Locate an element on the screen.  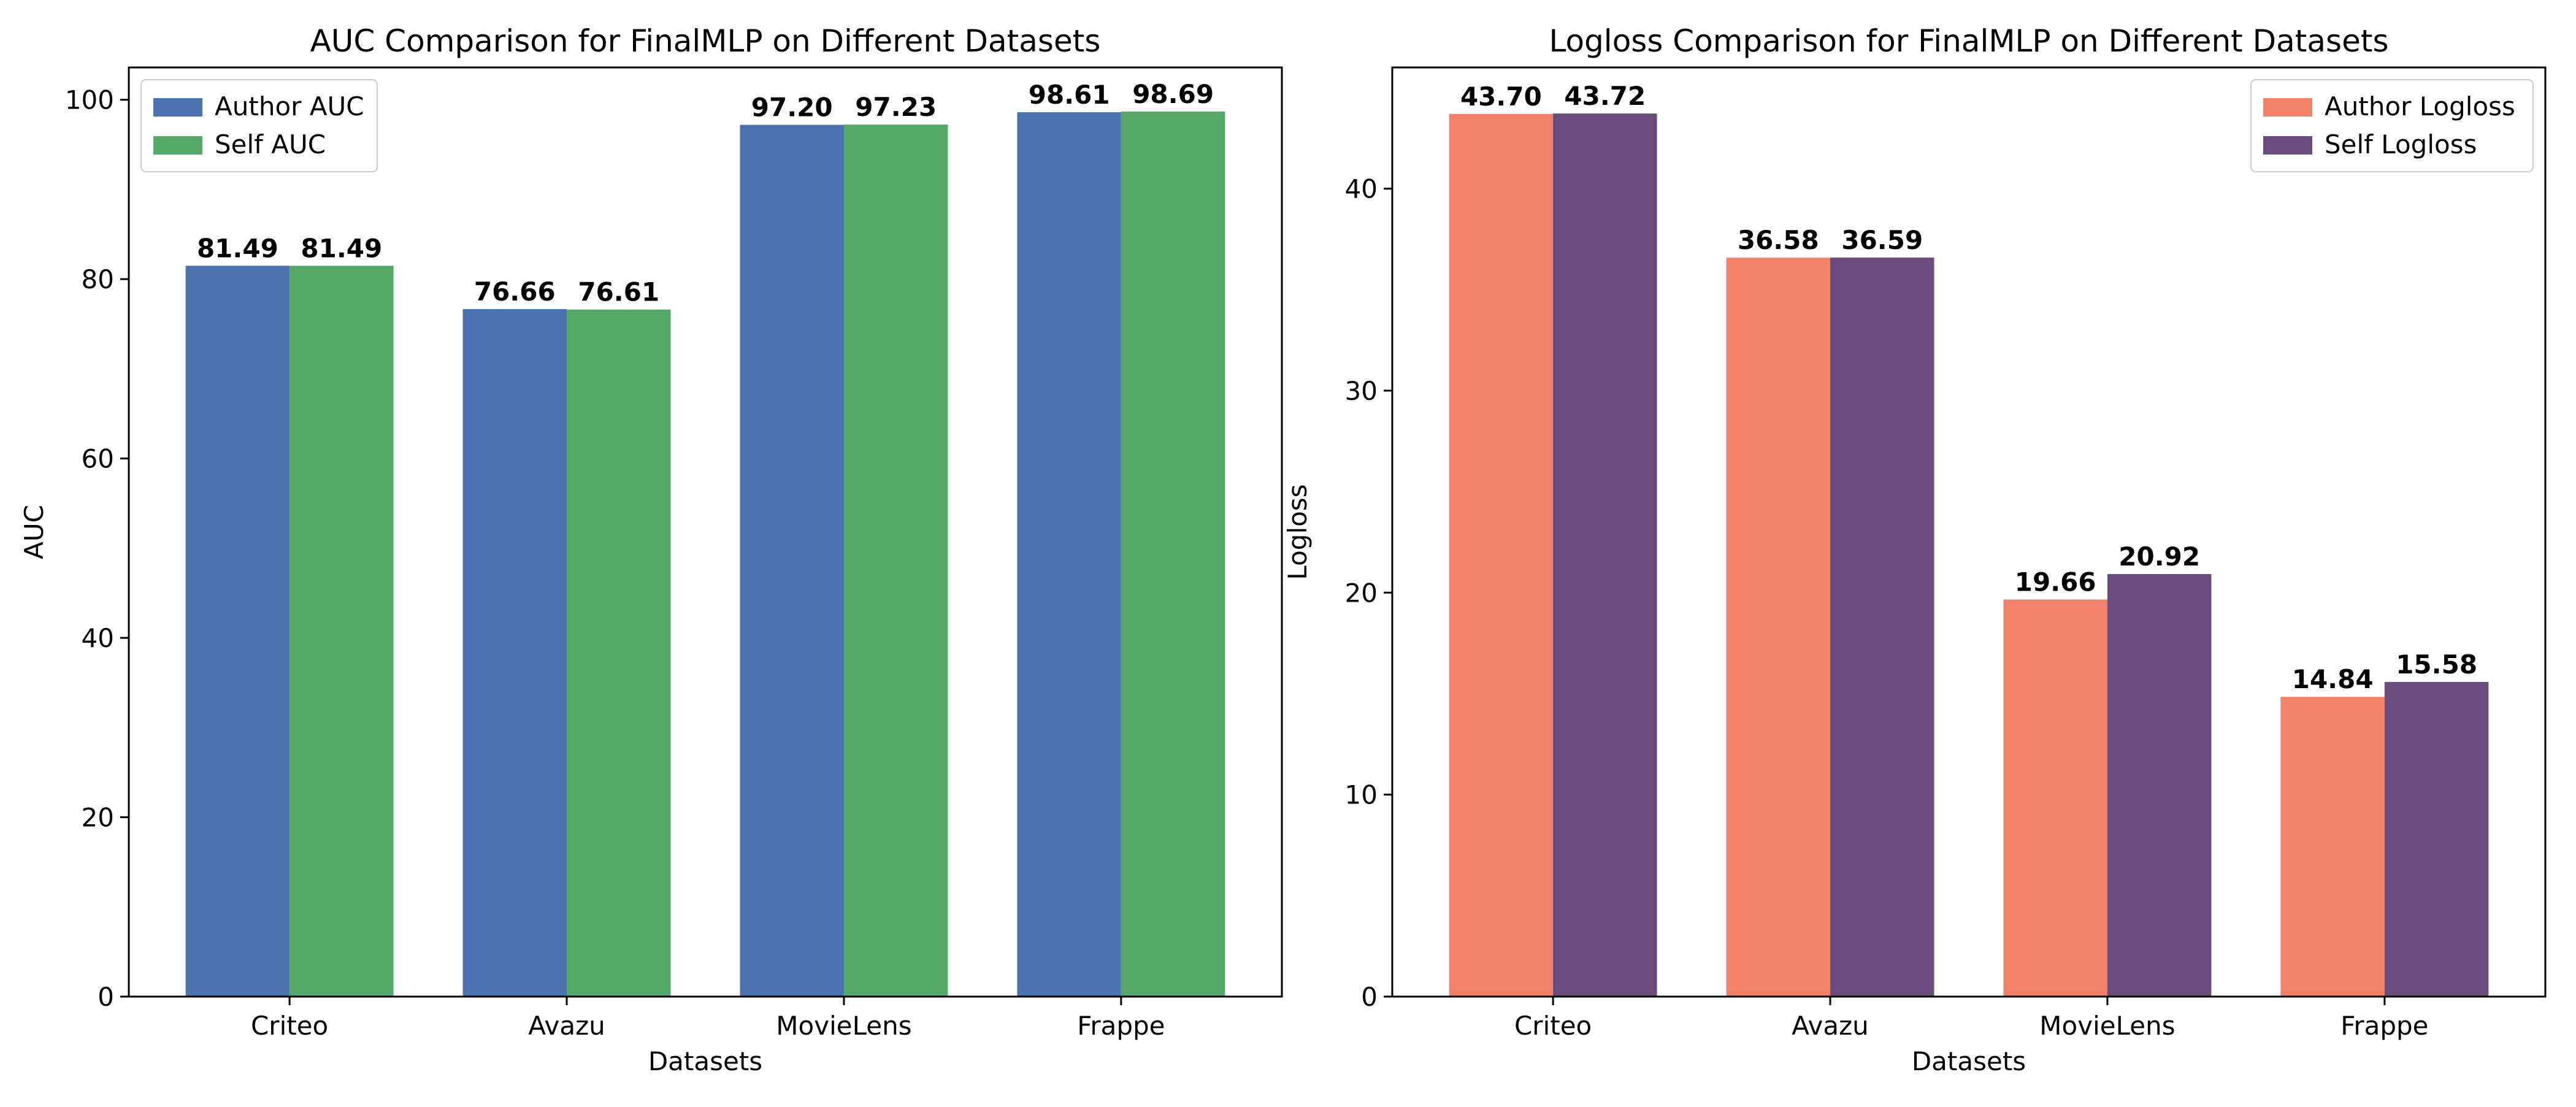
legend-label-1-0: Author Logloss is located at coordinates (2420, 106).